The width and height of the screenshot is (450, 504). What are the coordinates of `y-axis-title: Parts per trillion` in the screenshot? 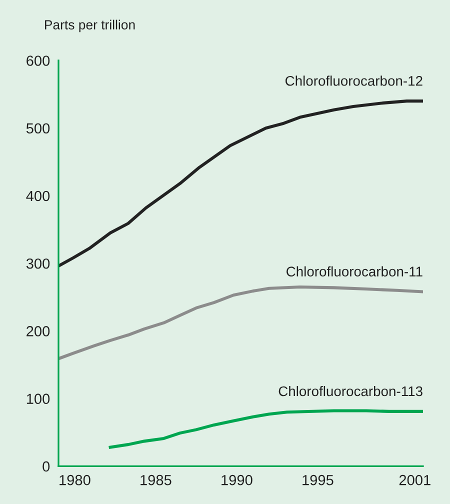 It's located at (90, 26).